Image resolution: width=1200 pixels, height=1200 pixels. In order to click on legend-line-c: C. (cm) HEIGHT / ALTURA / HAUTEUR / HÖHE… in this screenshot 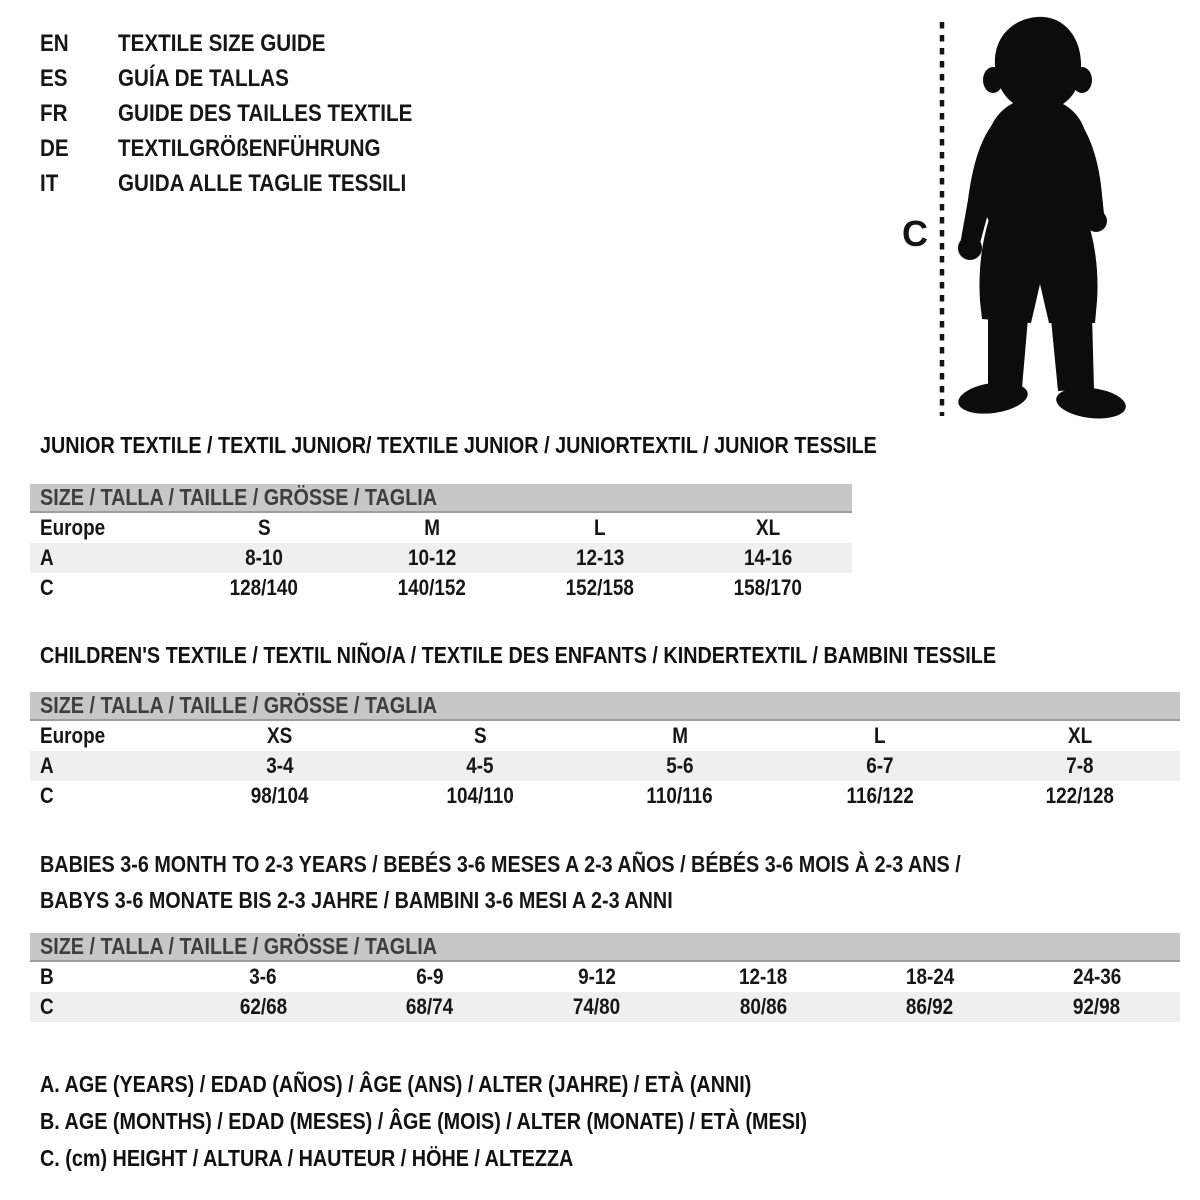, I will do `click(307, 1158)`.